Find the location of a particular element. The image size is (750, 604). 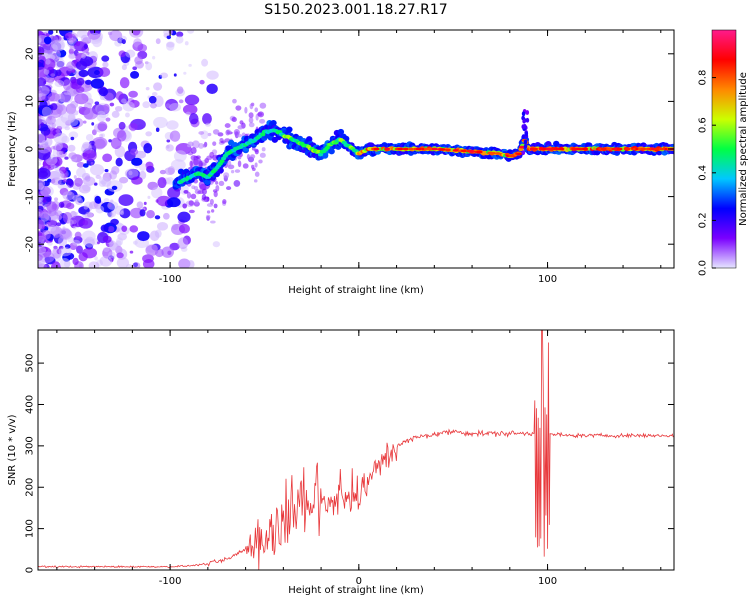

colorbar-tick-label: 0.0 is located at coordinates (703, 268).